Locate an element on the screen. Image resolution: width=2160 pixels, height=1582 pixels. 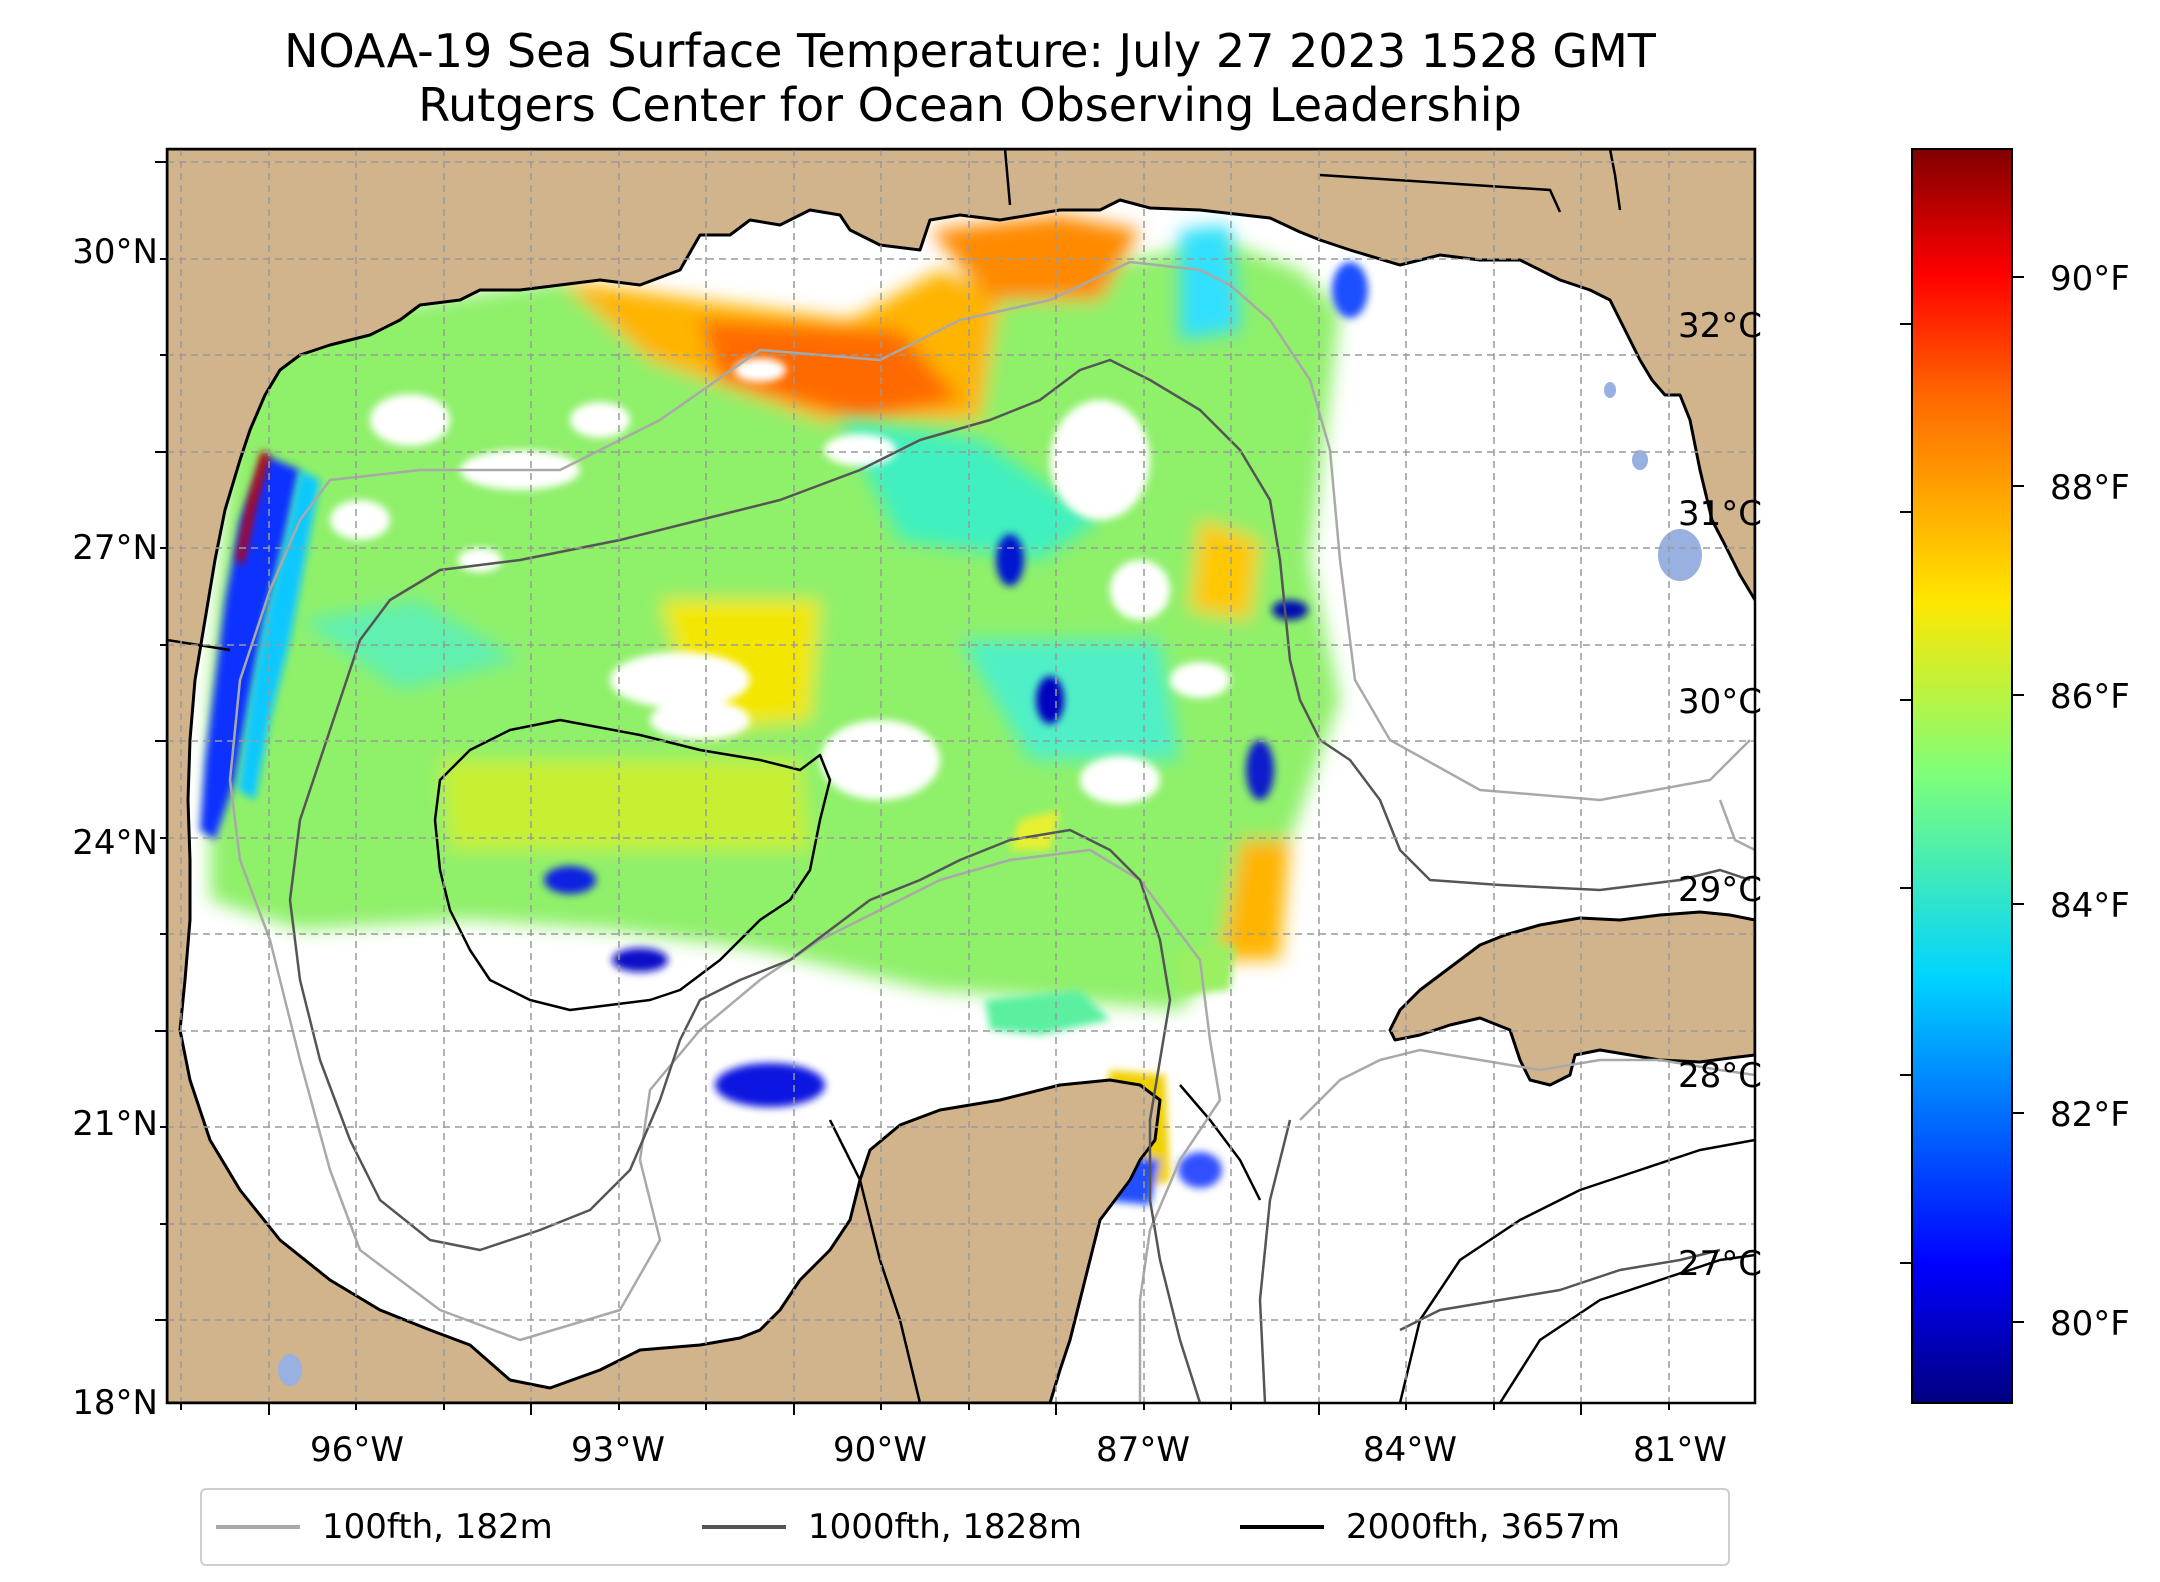
colorbar-fahrenheit-label: 88°F is located at coordinates (2090, 488).